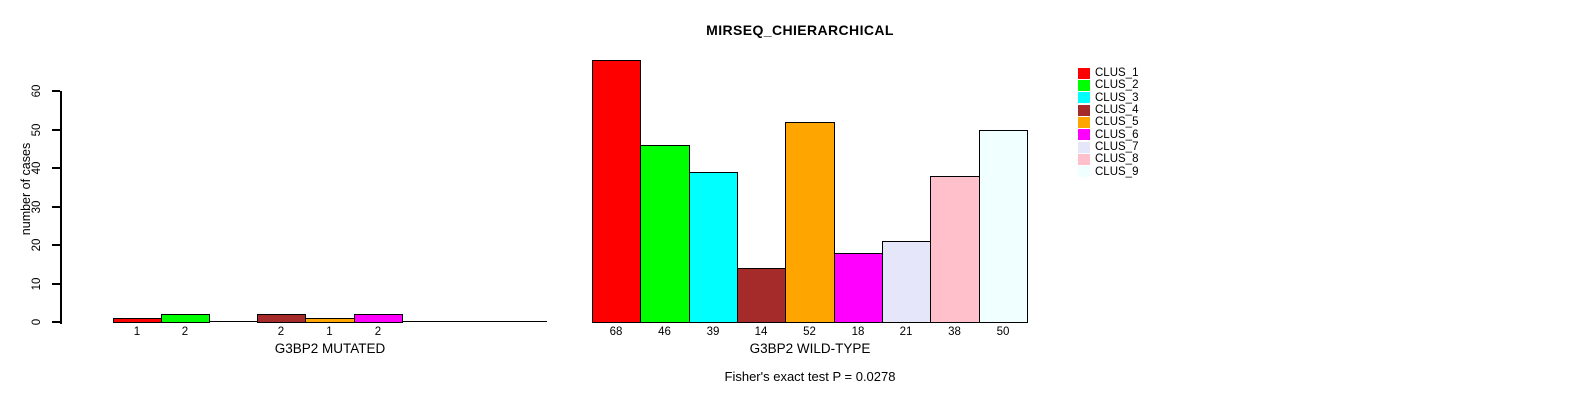 This screenshot has width=1590, height=400. I want to click on legend-label: CLUS_5, so click(1117, 122).